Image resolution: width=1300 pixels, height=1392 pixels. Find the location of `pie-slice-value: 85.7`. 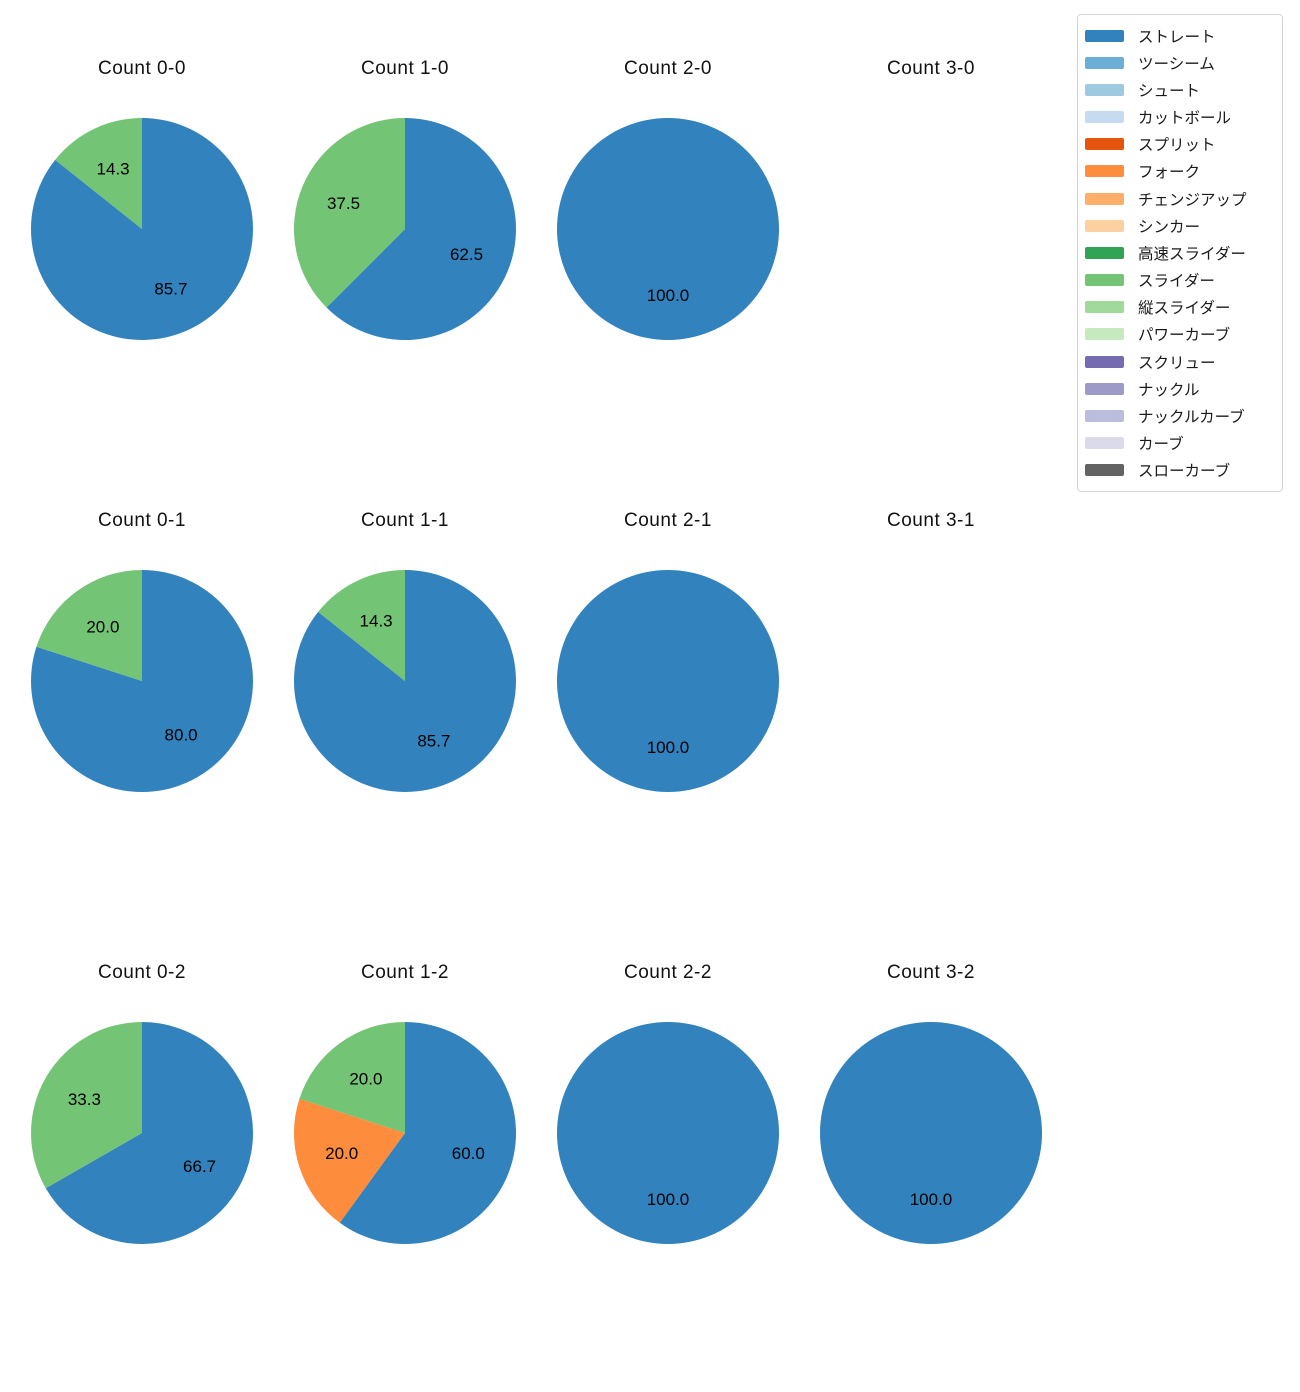

pie-slice-value: 85.7 is located at coordinates (433, 741).